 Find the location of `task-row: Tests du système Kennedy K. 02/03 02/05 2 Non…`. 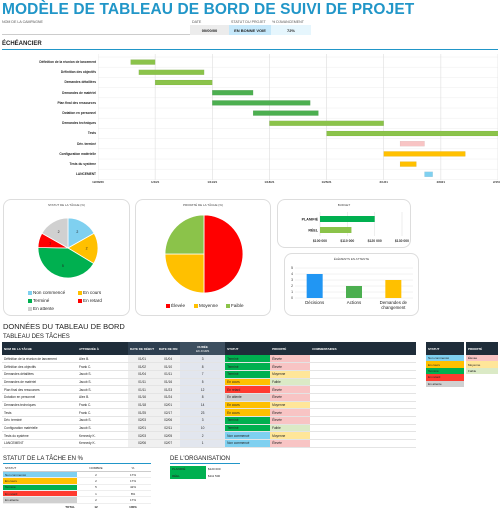

task-row: Tests du système Kennedy K. 02/03 02/05 2 Non… is located at coordinates (209, 436).